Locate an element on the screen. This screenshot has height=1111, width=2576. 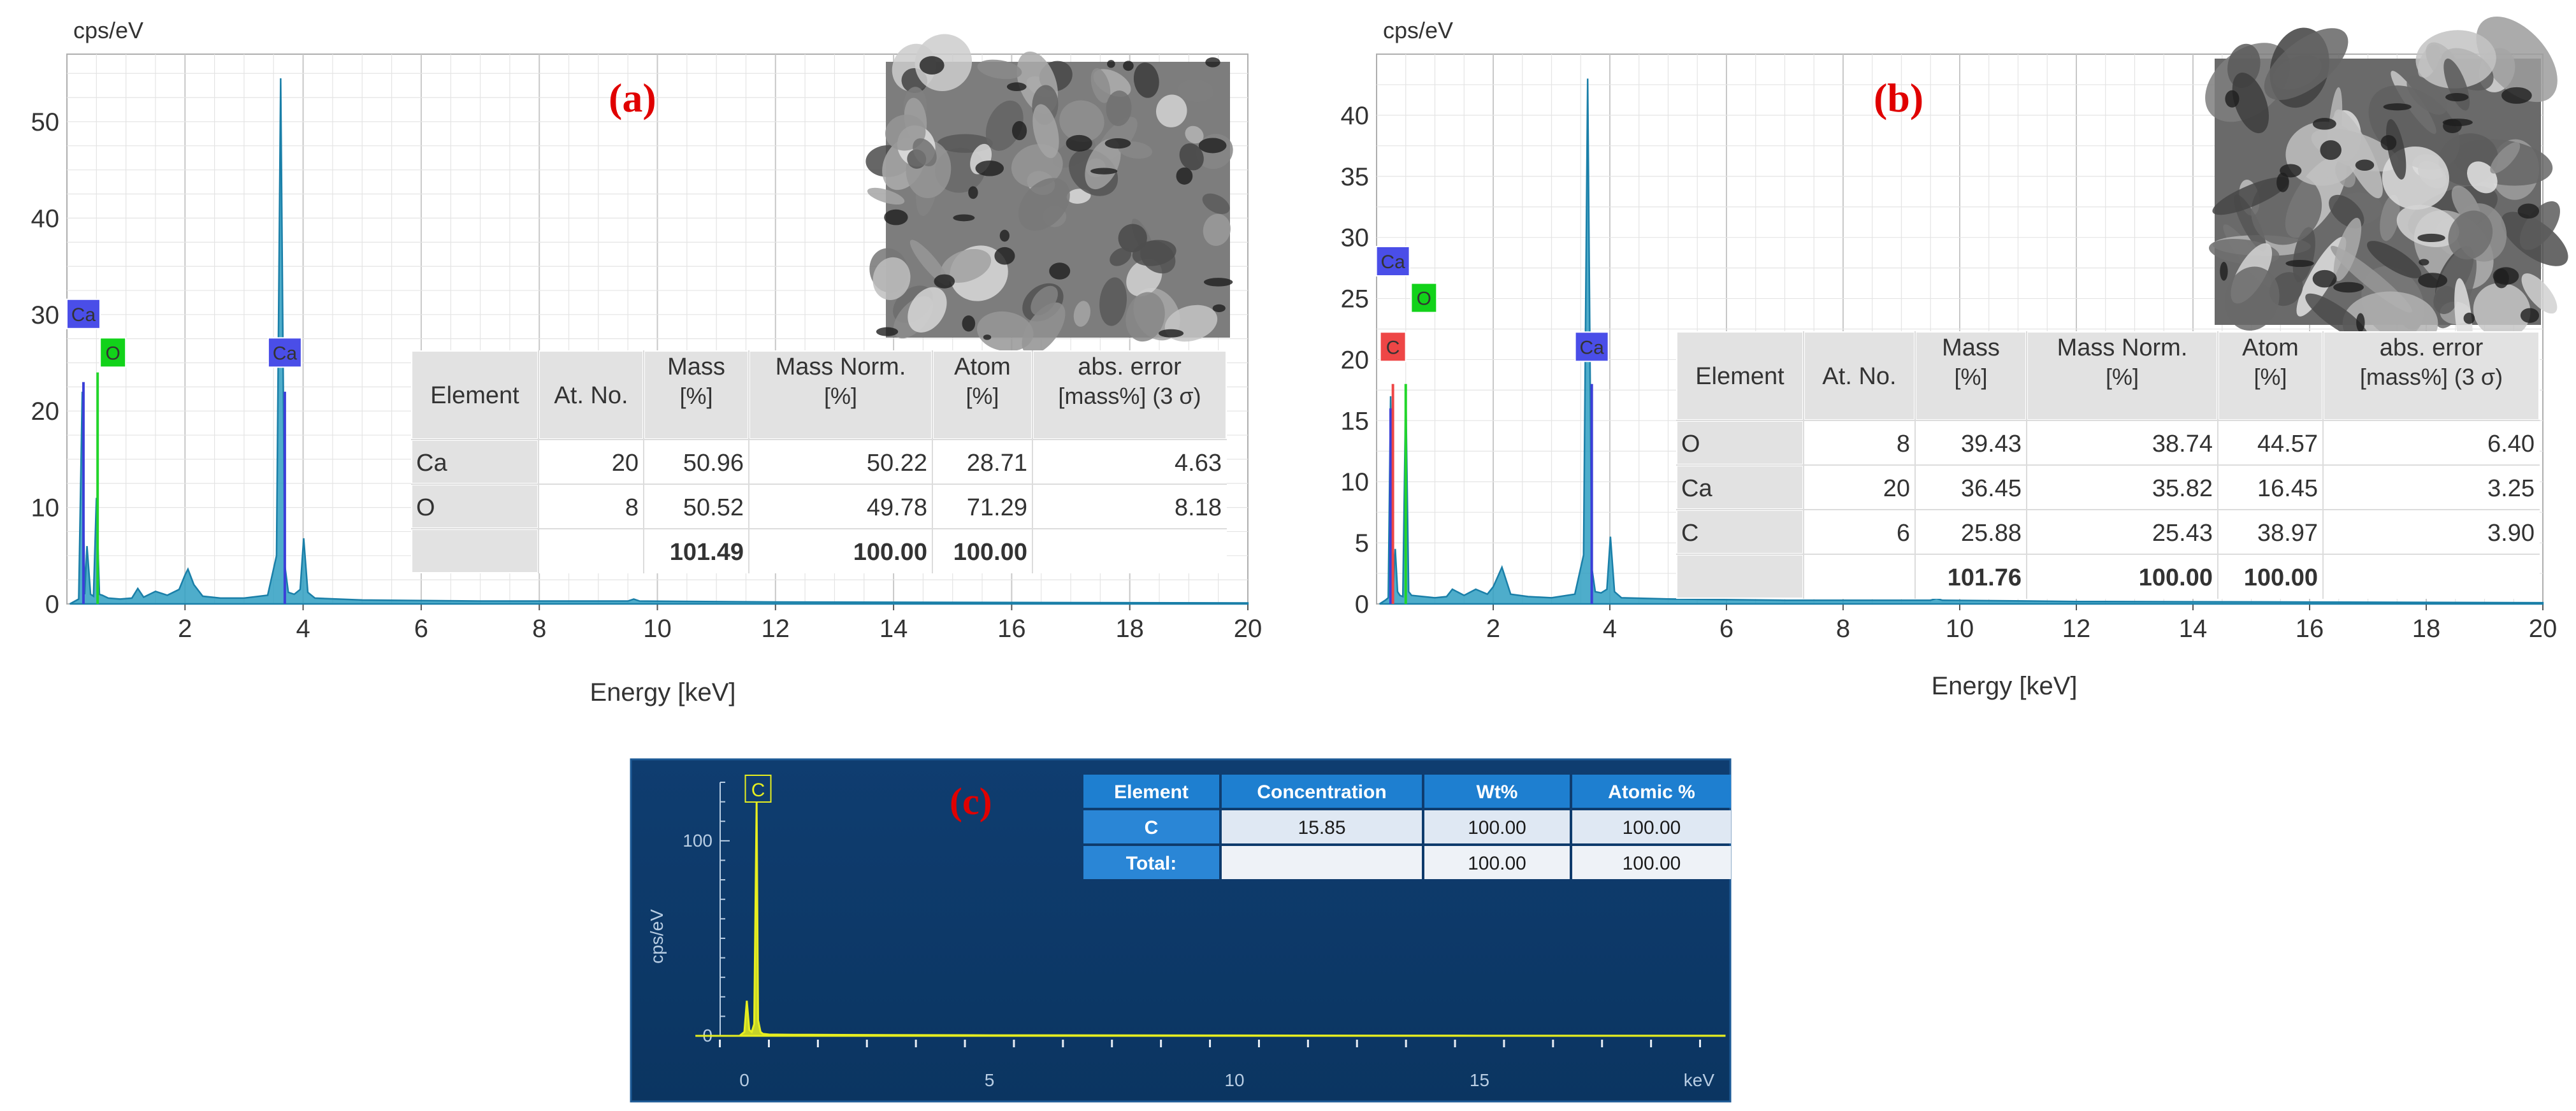
table-header-text: Element is located at coordinates (1739, 376).